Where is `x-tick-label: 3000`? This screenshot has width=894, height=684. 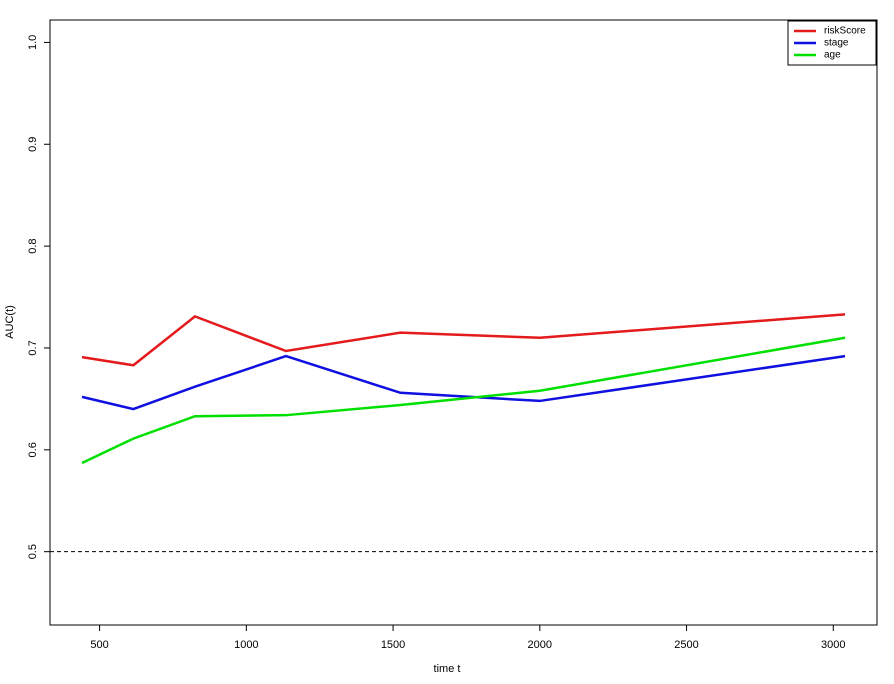 x-tick-label: 3000 is located at coordinates (833, 645).